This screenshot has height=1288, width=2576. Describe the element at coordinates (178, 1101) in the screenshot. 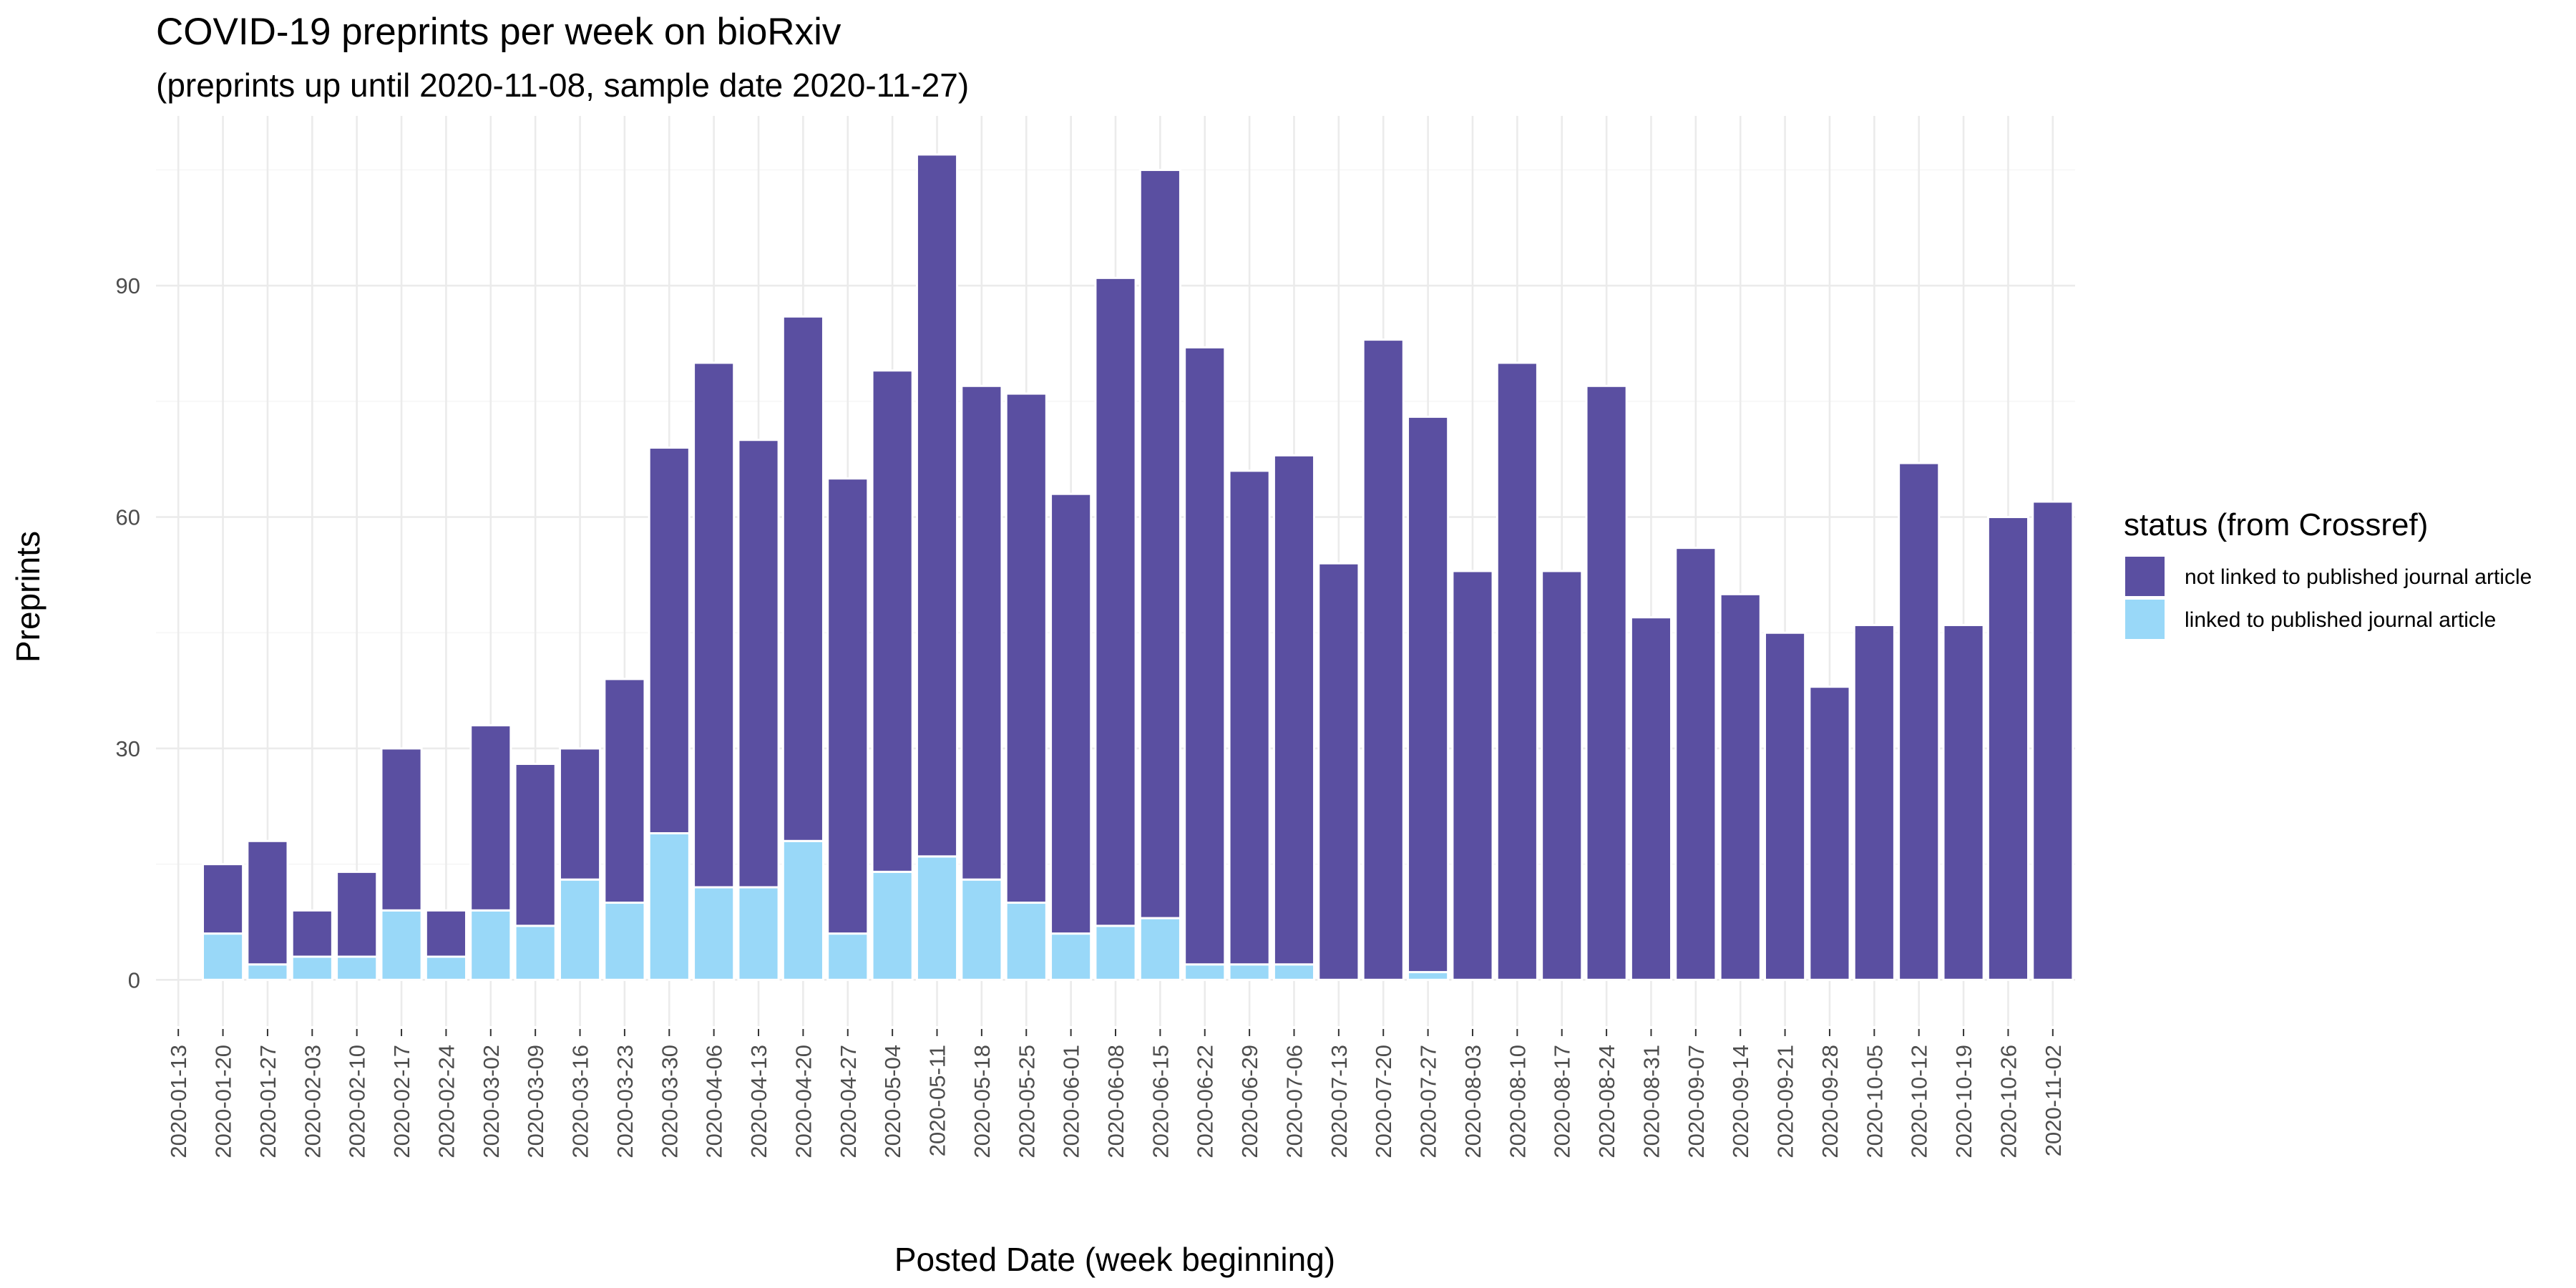

I see `x-tick-label: 2020-01-13` at that location.